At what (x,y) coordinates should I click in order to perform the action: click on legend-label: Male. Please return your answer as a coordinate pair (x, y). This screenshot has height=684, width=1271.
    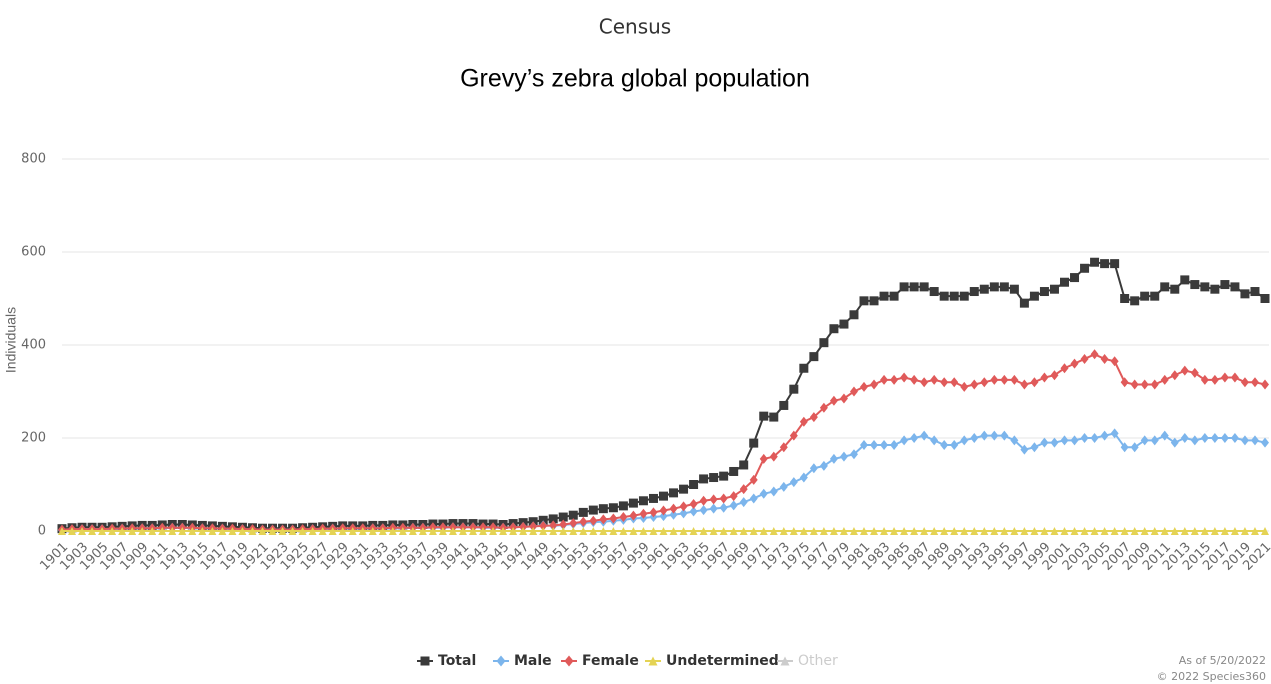
    Looking at the image, I should click on (533, 661).